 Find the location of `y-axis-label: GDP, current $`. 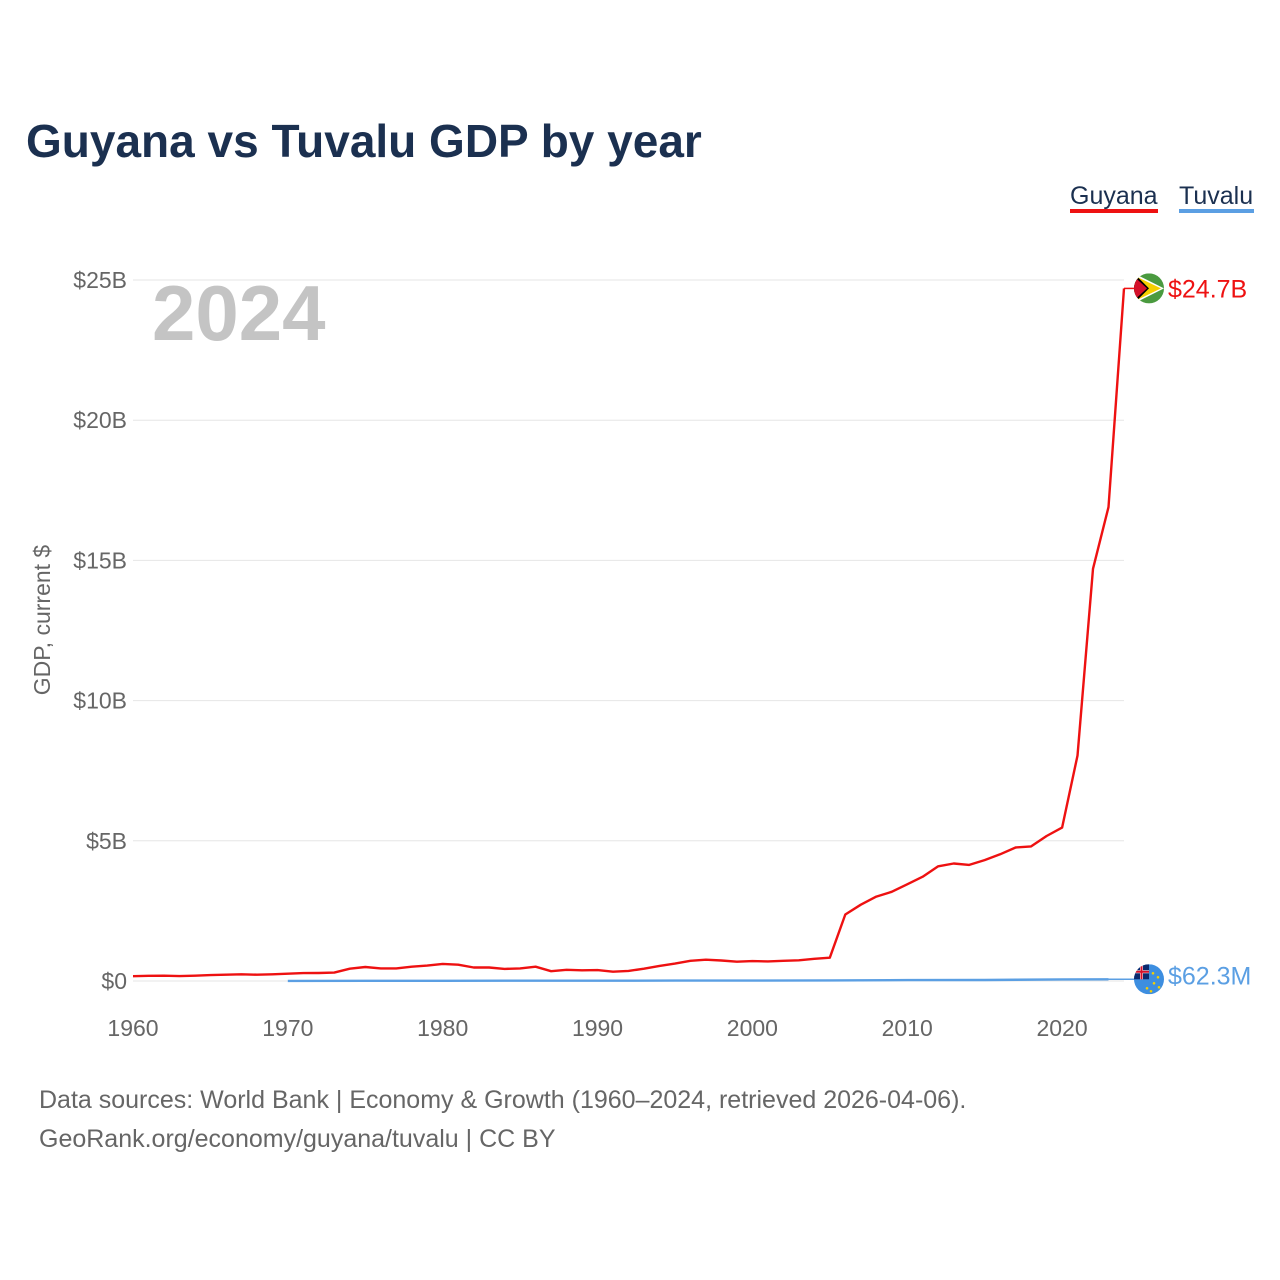

y-axis-label: GDP, current $ is located at coordinates (42, 620).